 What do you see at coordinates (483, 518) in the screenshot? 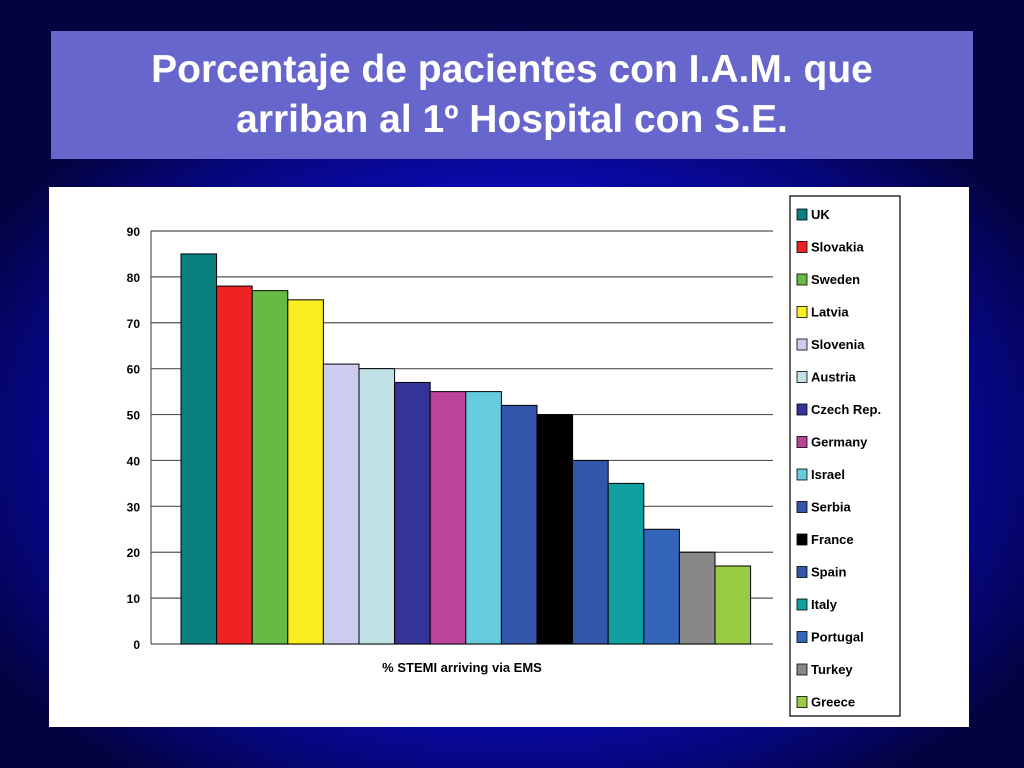
I see `bar-israel` at bounding box center [483, 518].